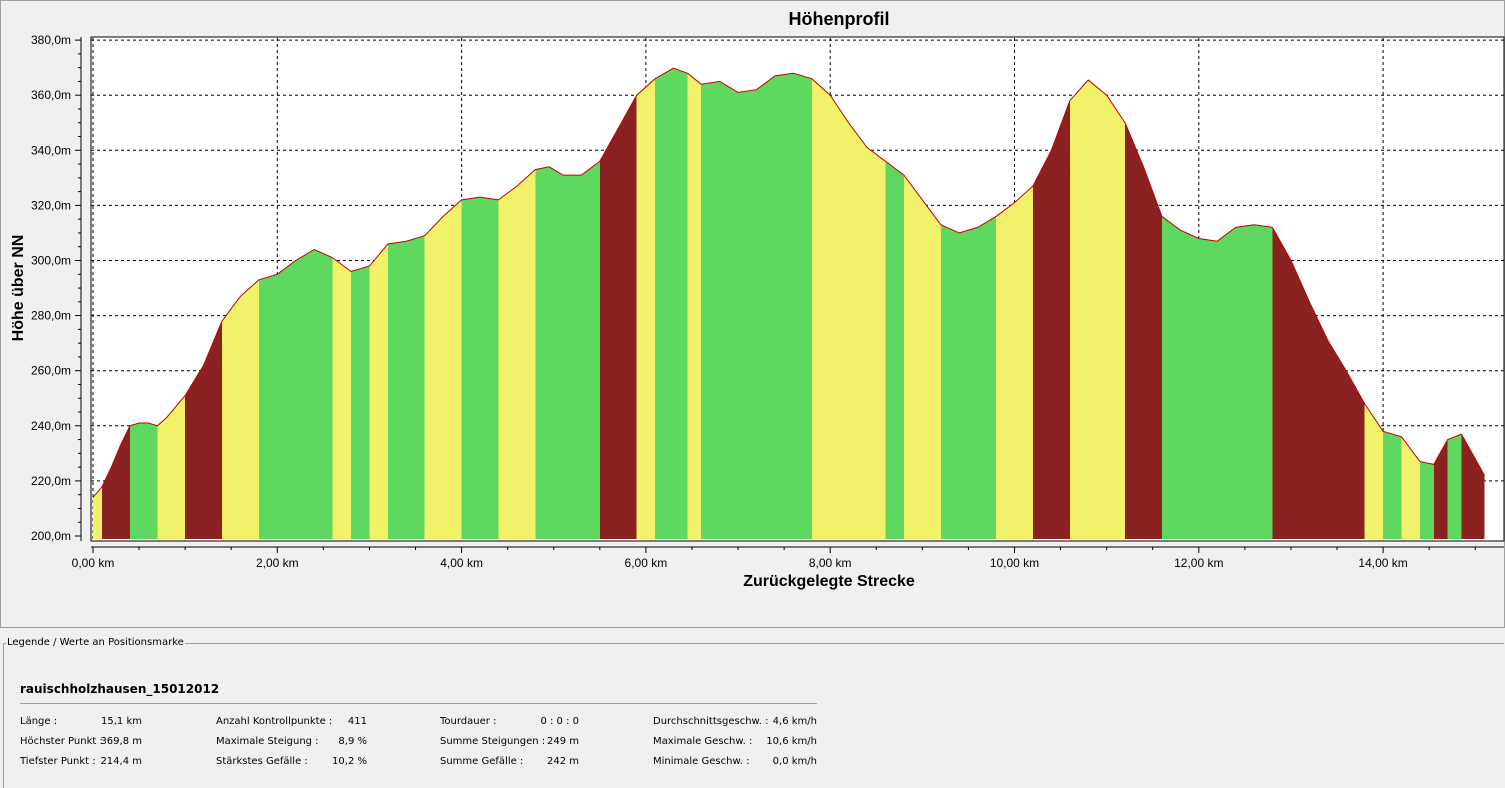  What do you see at coordinates (95, 642) in the screenshot?
I see `legend-title: Legende / Werte an Positionsmarke` at bounding box center [95, 642].